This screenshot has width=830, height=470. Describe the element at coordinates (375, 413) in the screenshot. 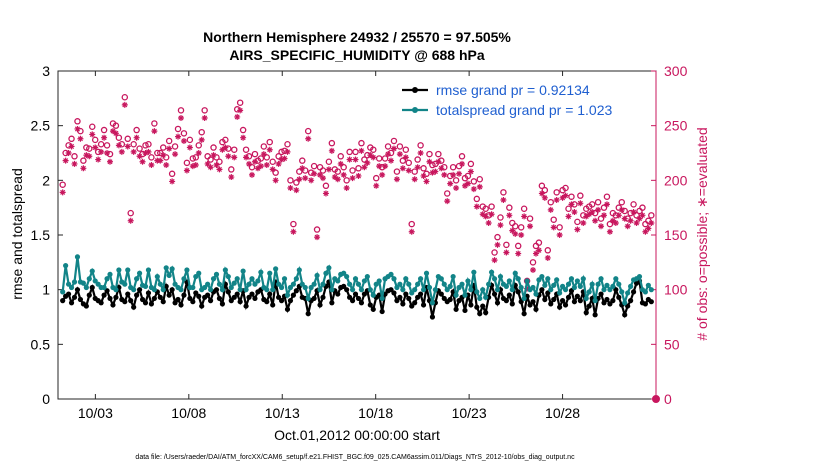

I see `x-tick-label: 10/18` at that location.